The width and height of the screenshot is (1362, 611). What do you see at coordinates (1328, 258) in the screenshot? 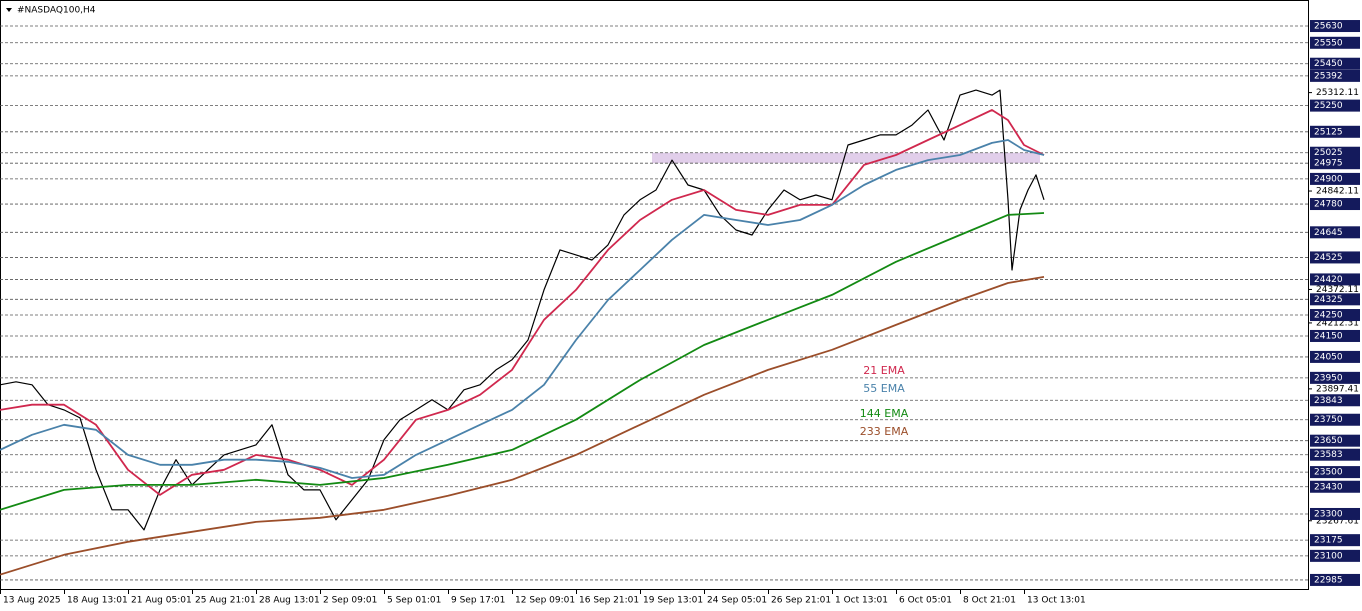
I see `level-label: 24525` at bounding box center [1328, 258].